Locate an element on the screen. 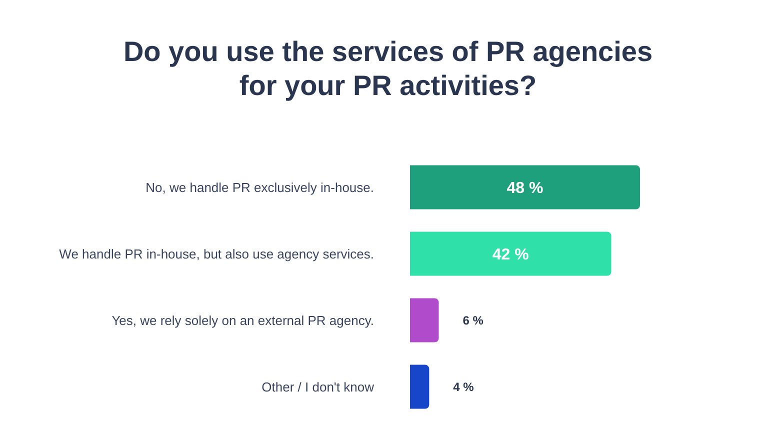 The width and height of the screenshot is (768, 439). data-label: 42 % is located at coordinates (510, 255).